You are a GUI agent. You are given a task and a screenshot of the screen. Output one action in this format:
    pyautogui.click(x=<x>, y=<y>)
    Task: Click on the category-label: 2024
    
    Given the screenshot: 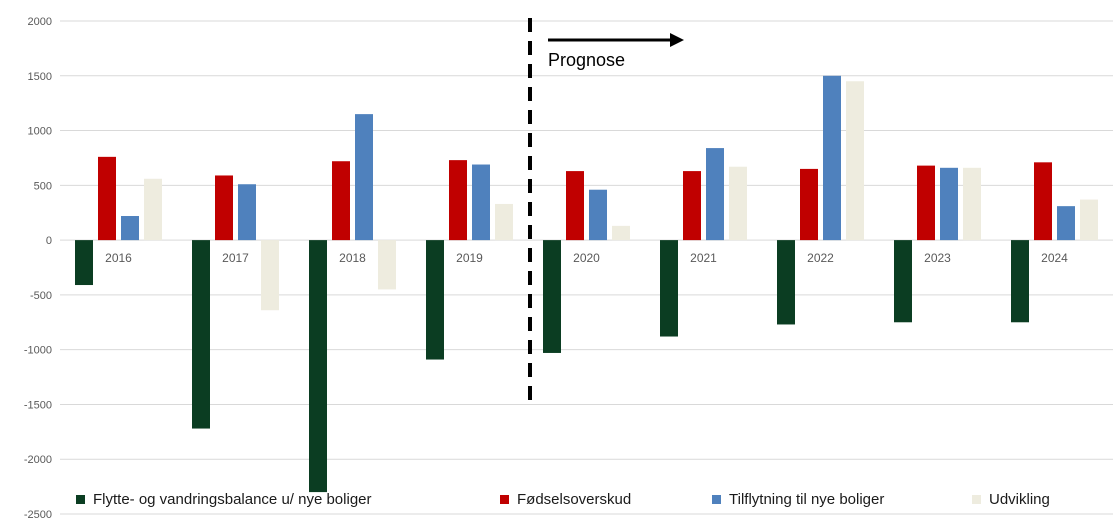 What is the action you would take?
    pyautogui.click(x=1054, y=258)
    